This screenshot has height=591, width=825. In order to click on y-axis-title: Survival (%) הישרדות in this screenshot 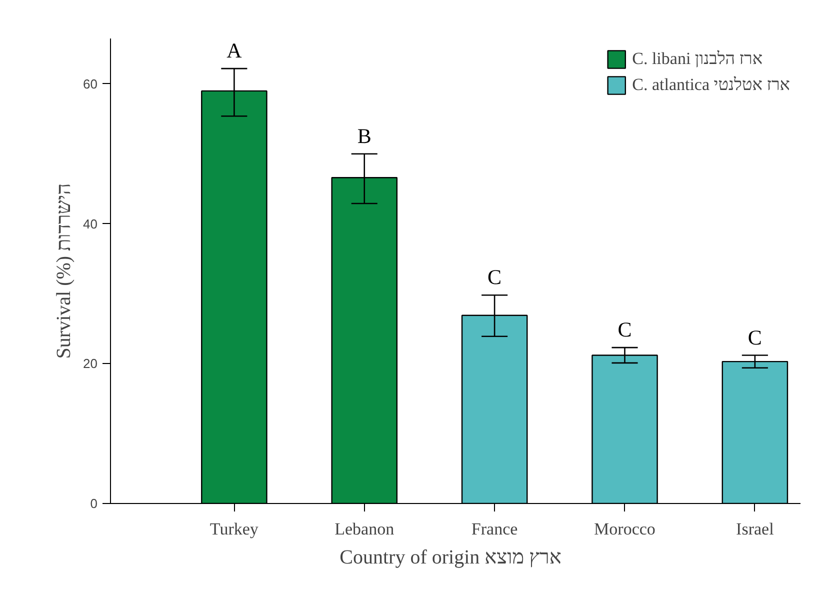, I will do `click(64, 271)`.